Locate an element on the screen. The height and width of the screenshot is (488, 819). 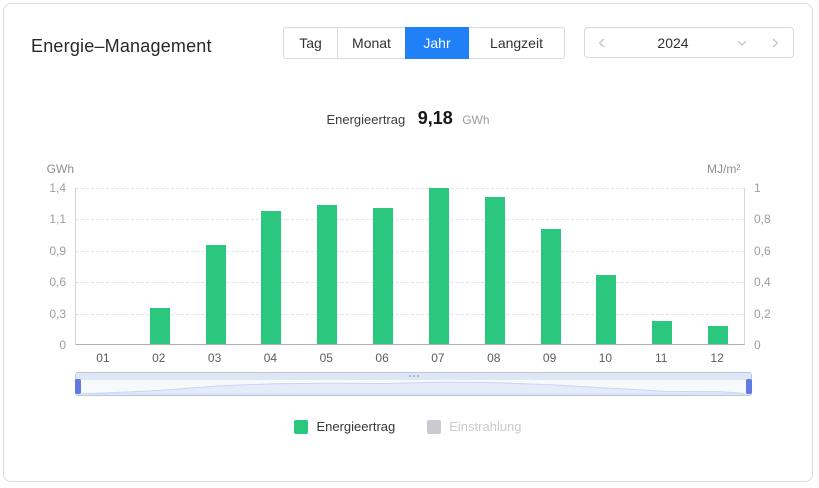
y-axis-right-tick: 0 is located at coordinates (757, 345).